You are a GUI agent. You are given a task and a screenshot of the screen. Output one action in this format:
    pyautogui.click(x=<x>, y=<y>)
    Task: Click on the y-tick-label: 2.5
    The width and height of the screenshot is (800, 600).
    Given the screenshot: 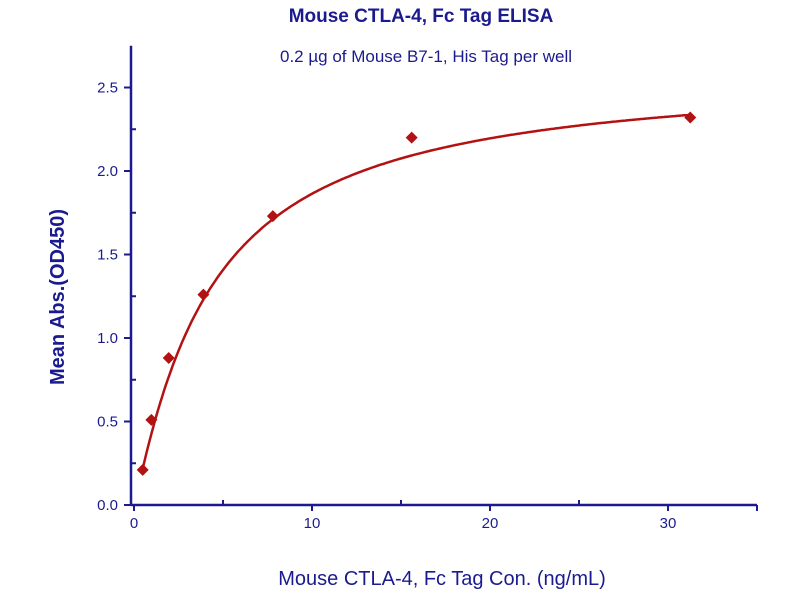 What is the action you would take?
    pyautogui.click(x=107, y=88)
    